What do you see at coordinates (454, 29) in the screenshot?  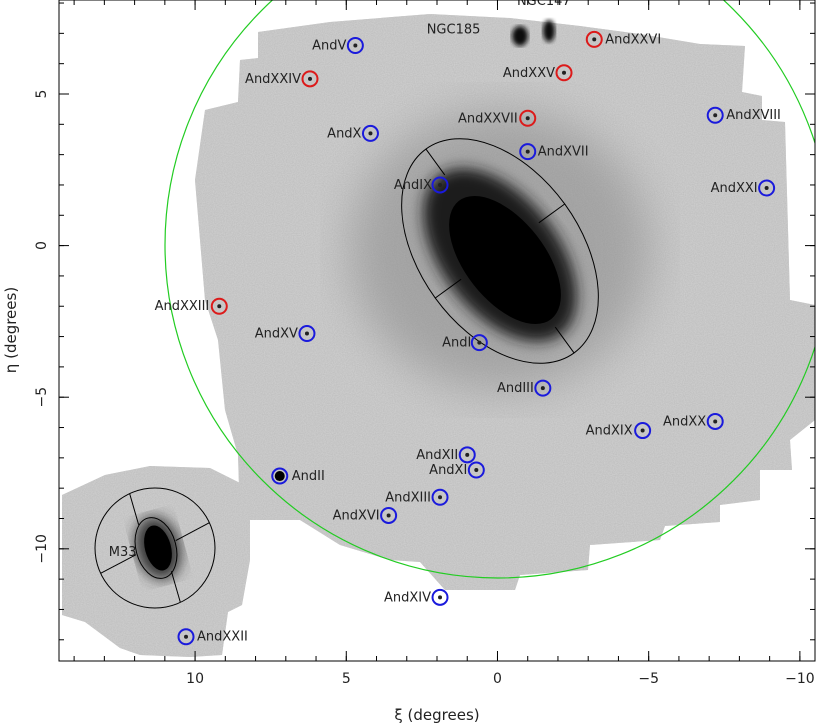 I see `galaxy-label-ngc185: NGC185` at bounding box center [454, 29].